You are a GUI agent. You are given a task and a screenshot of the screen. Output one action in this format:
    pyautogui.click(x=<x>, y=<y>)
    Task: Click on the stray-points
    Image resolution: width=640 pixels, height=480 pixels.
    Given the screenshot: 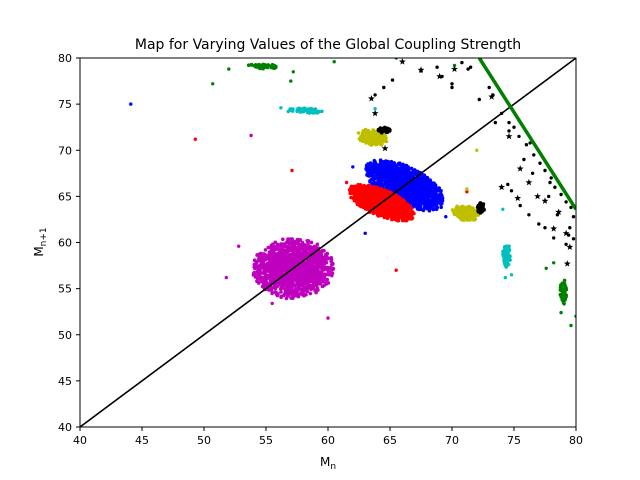 What is the action you would take?
    pyautogui.click(x=277, y=226)
    